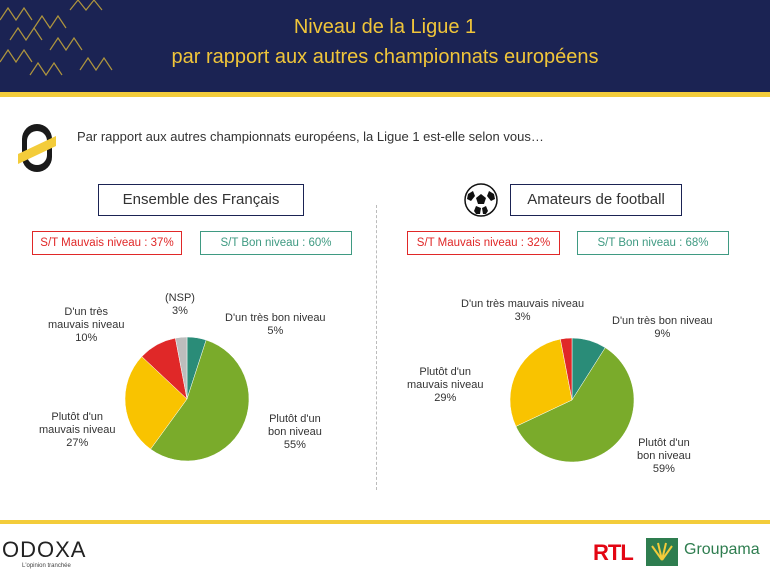 Image resolution: width=770 pixels, height=577 pixels. I want to click on rtl-logo: RTL, so click(613, 552).